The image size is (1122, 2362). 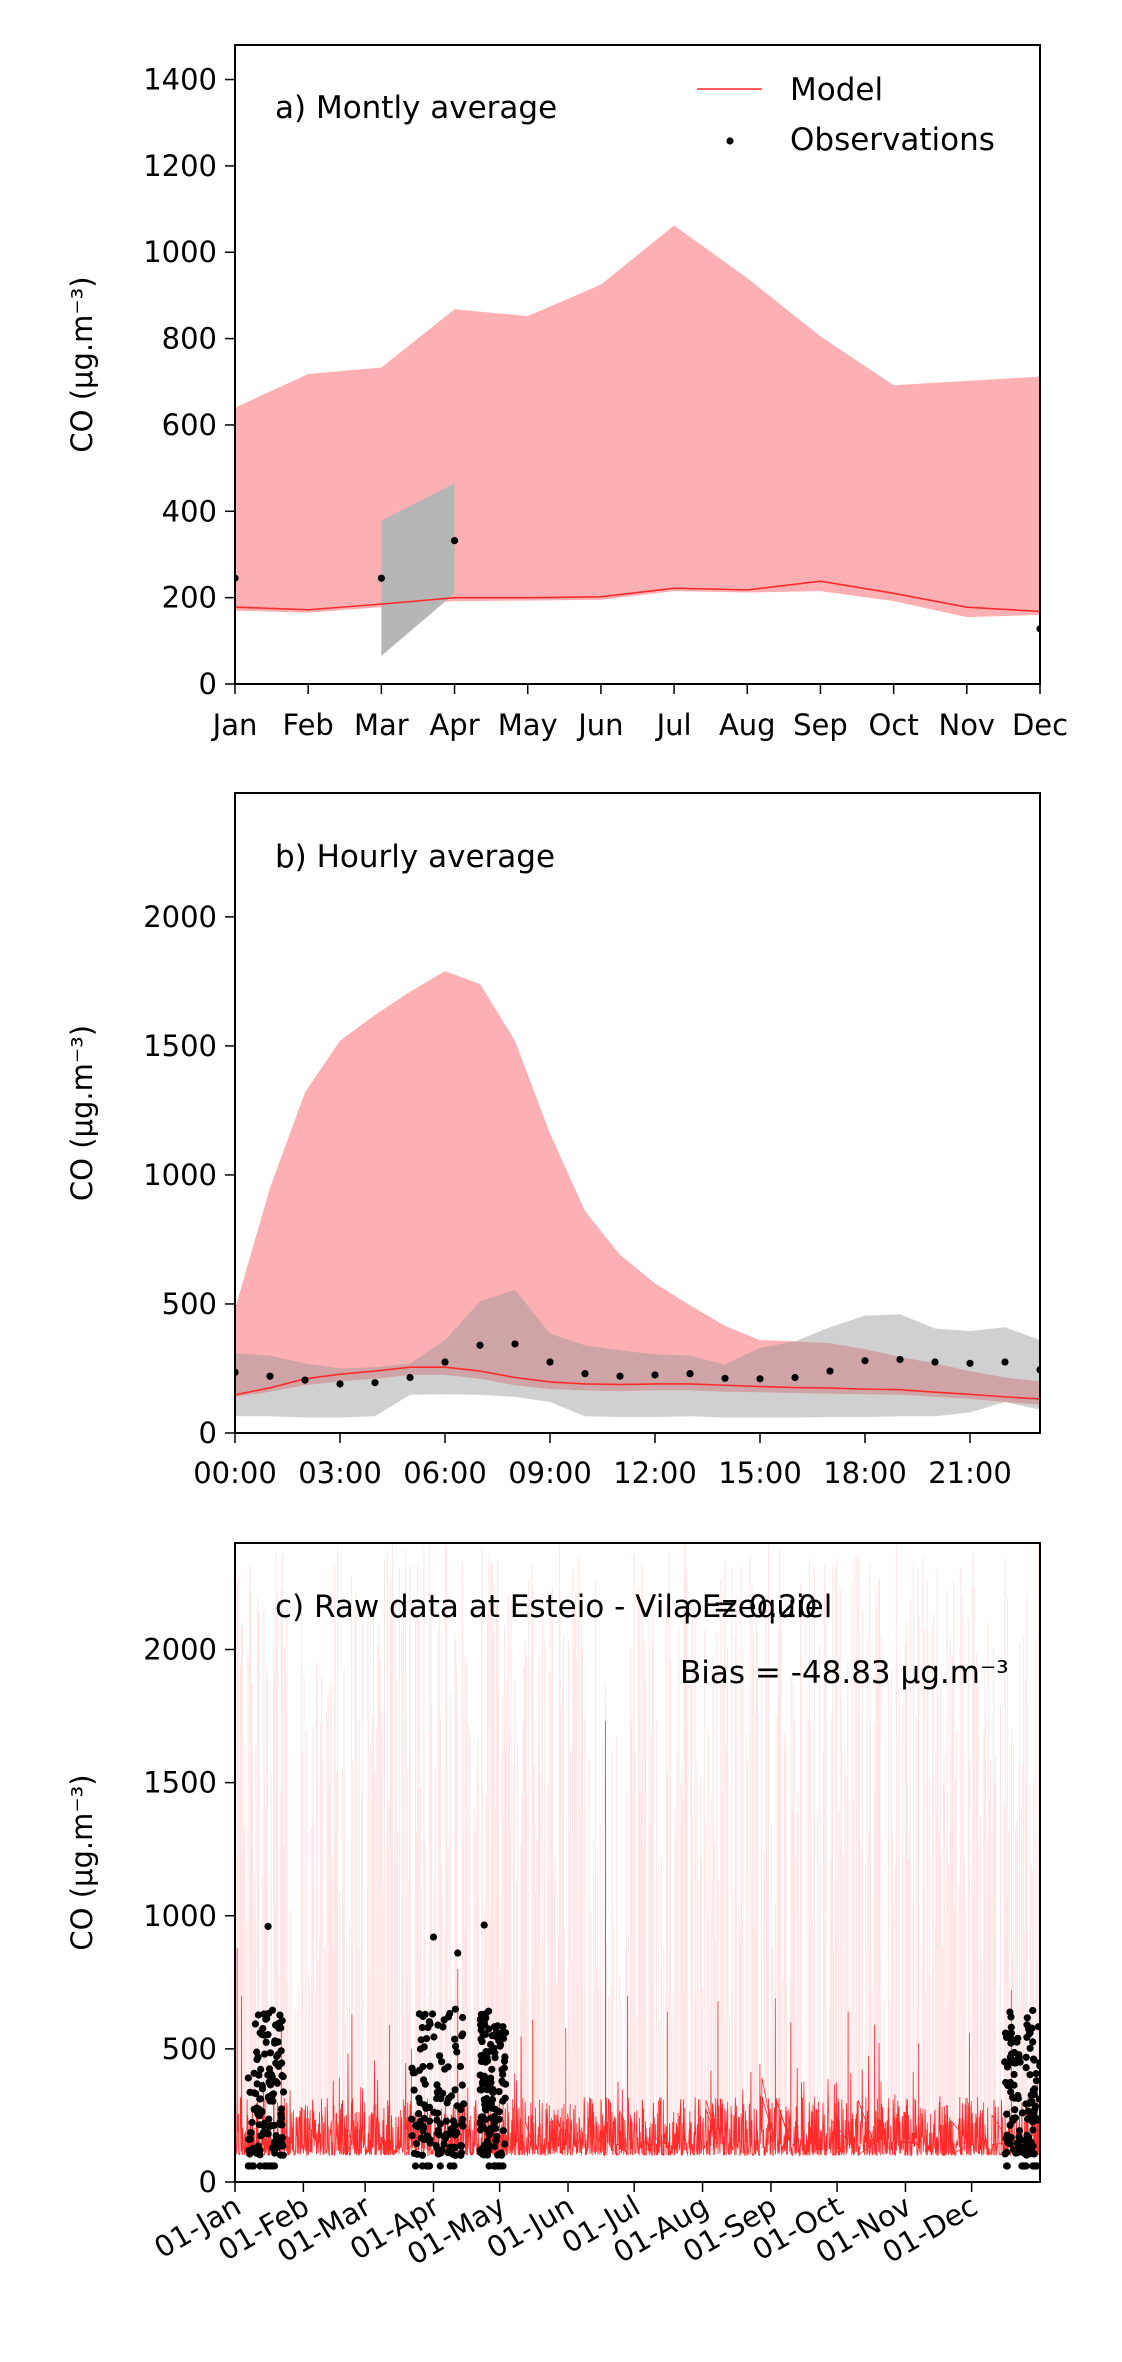 What do you see at coordinates (189, 1304) in the screenshot?
I see `y-tick-label: 500` at bounding box center [189, 1304].